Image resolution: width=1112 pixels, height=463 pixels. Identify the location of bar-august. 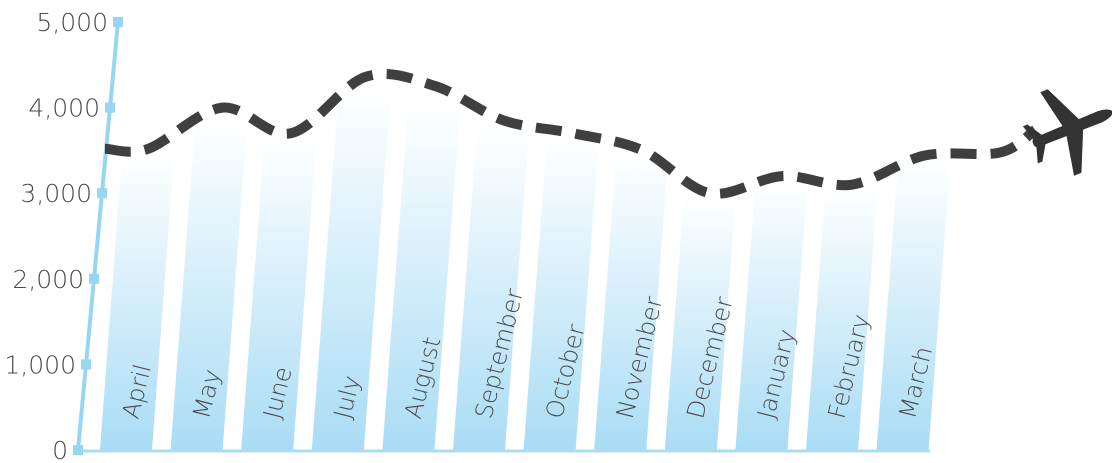
(421, 276).